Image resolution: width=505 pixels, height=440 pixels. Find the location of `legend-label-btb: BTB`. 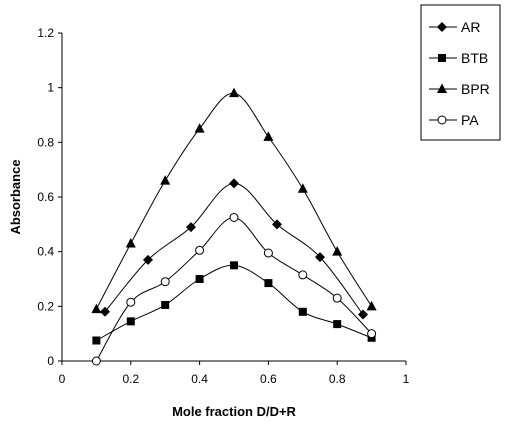

legend-label-btb: BTB is located at coordinates (474, 58).